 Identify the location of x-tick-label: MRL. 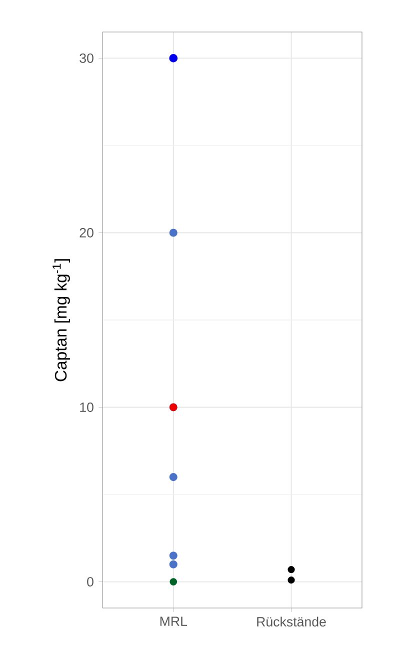
(174, 621).